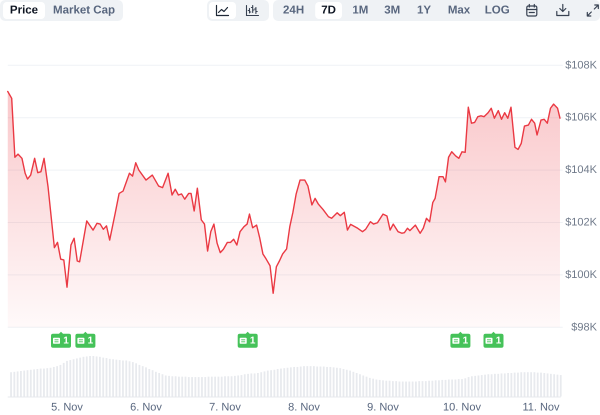  What do you see at coordinates (462, 408) in the screenshot?
I see `x-tick-label: 10. Nov` at bounding box center [462, 408].